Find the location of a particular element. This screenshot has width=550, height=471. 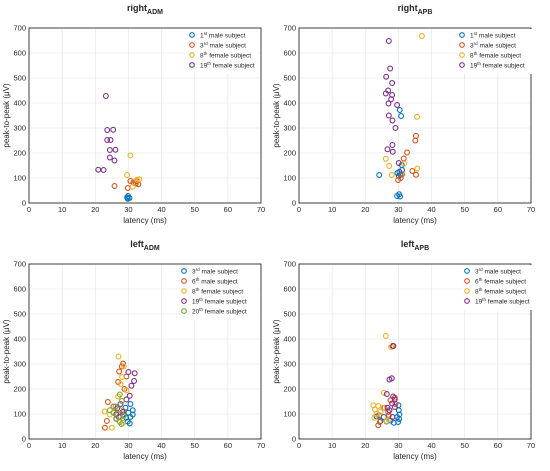

x-tick-label: 50 is located at coordinates (195, 445).